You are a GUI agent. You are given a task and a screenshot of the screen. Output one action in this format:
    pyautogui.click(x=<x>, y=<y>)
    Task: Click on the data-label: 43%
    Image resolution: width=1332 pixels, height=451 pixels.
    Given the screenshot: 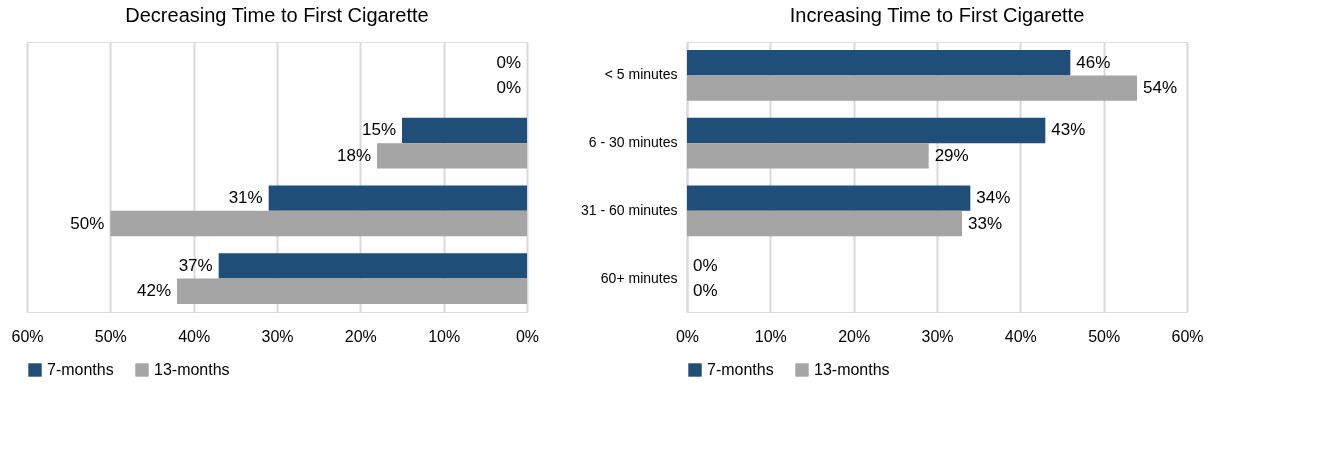 What is the action you would take?
    pyautogui.click(x=1068, y=130)
    